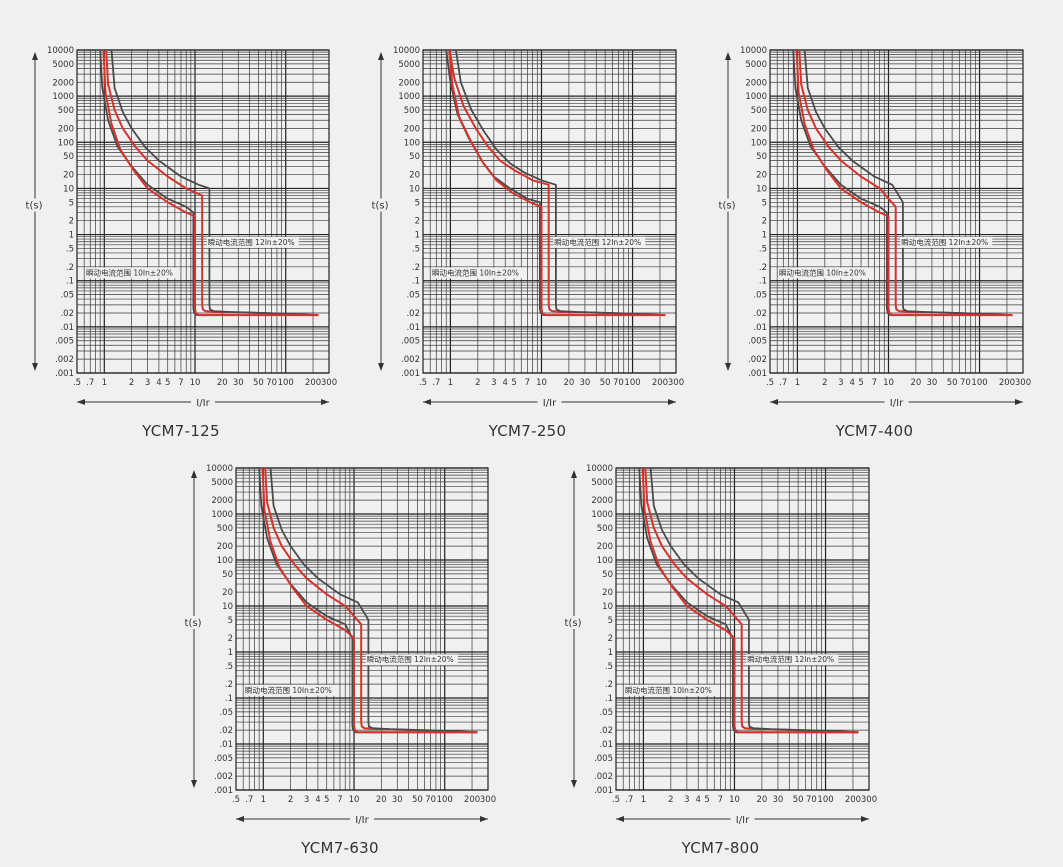 The image size is (1063, 867). I want to click on x-tick-label: 20, so click(915, 383).